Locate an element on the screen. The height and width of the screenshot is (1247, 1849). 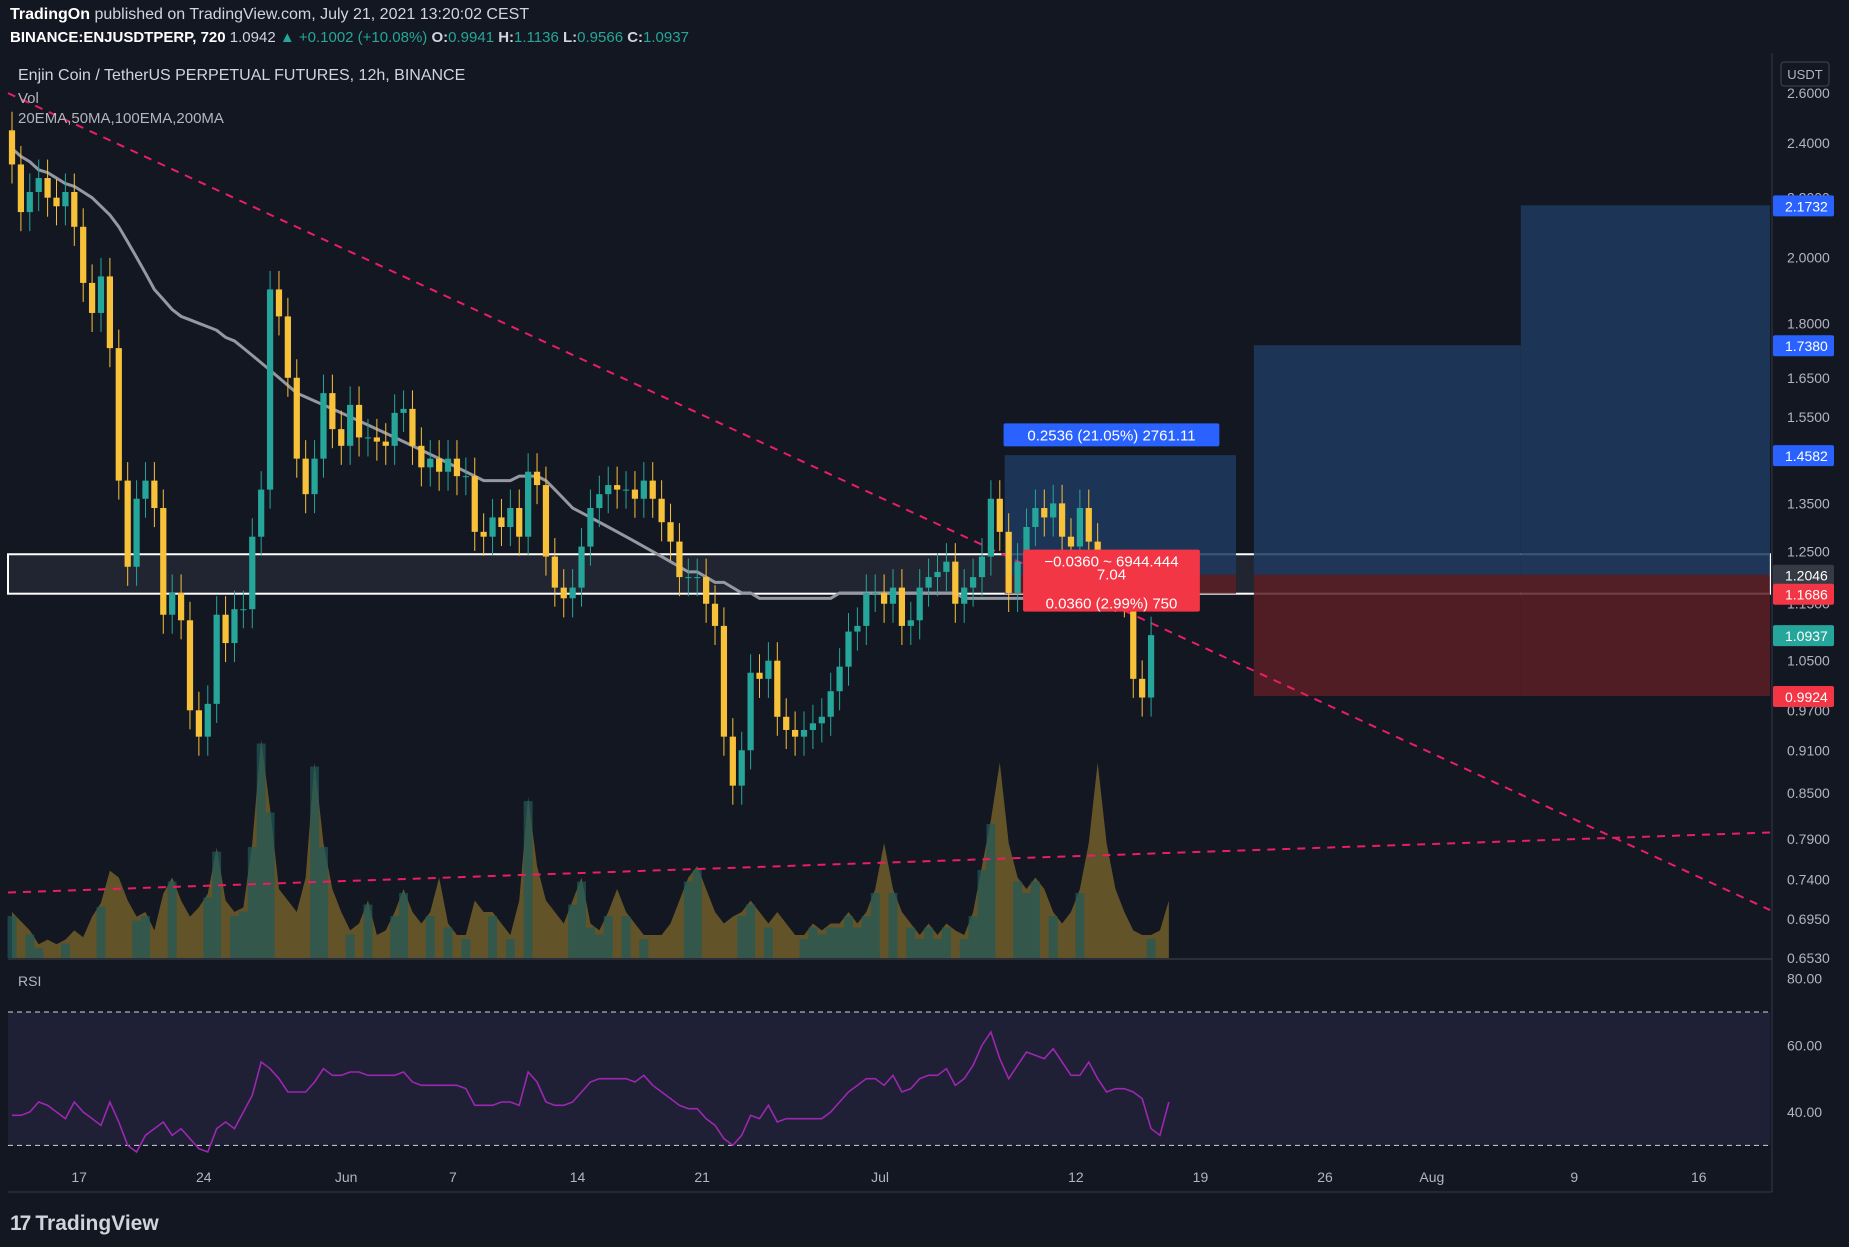
rsi-legend: RSI is located at coordinates (30, 981).